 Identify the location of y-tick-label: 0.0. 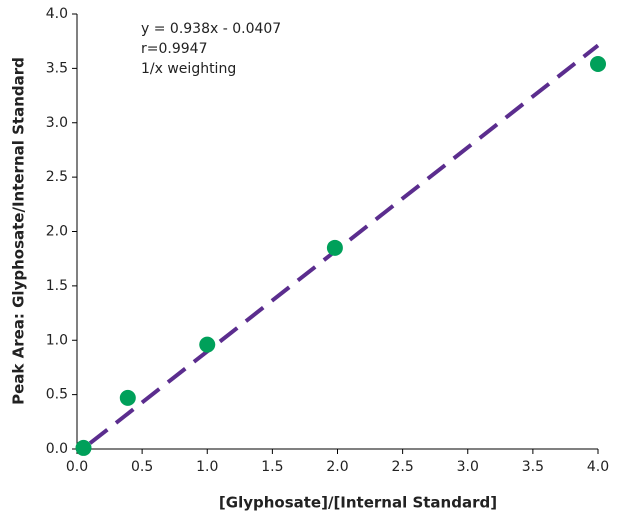
(57, 449).